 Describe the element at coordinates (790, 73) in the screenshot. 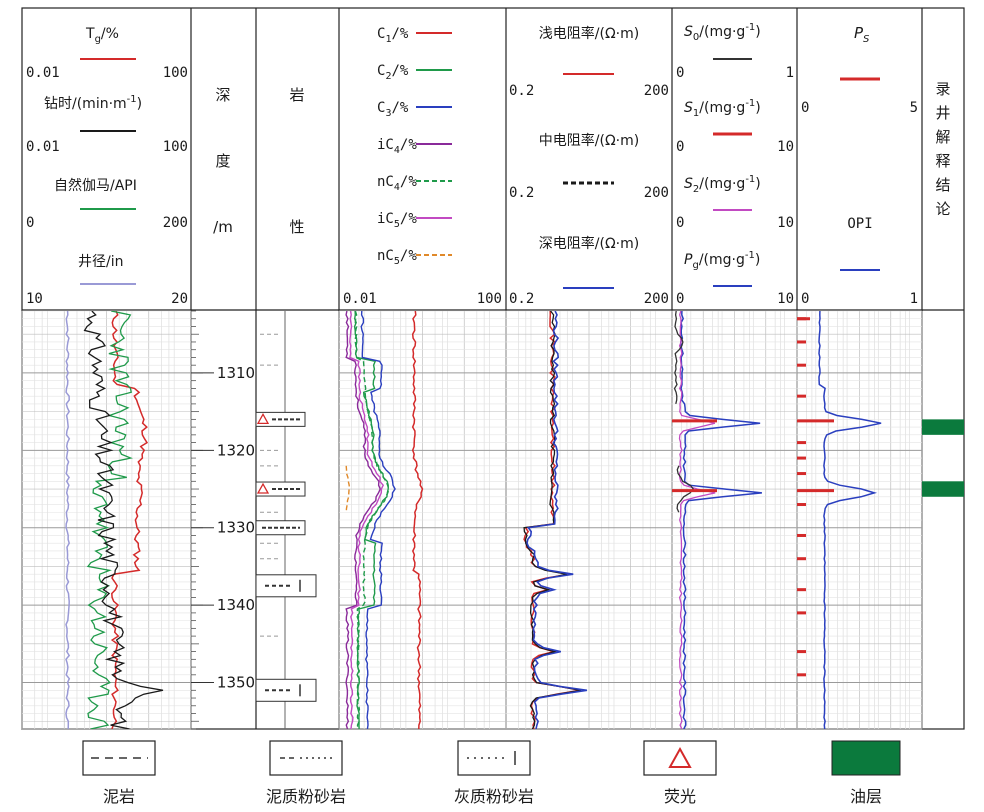

I see `s0-max: 1` at that location.